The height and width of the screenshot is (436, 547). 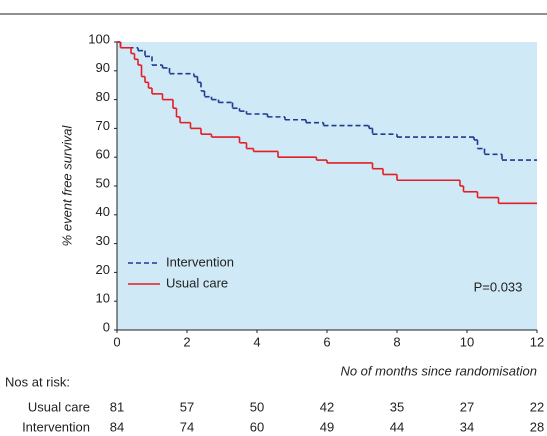 I want to click on x-tick-label: 12, so click(x=537, y=341).